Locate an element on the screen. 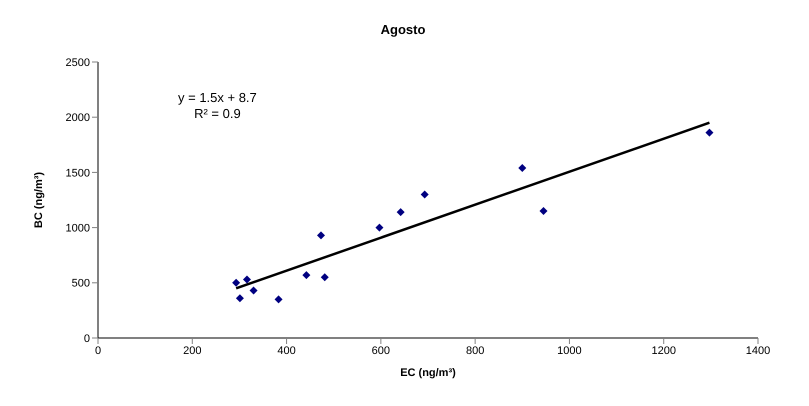  y-tick-label: 1500 is located at coordinates (78, 173).